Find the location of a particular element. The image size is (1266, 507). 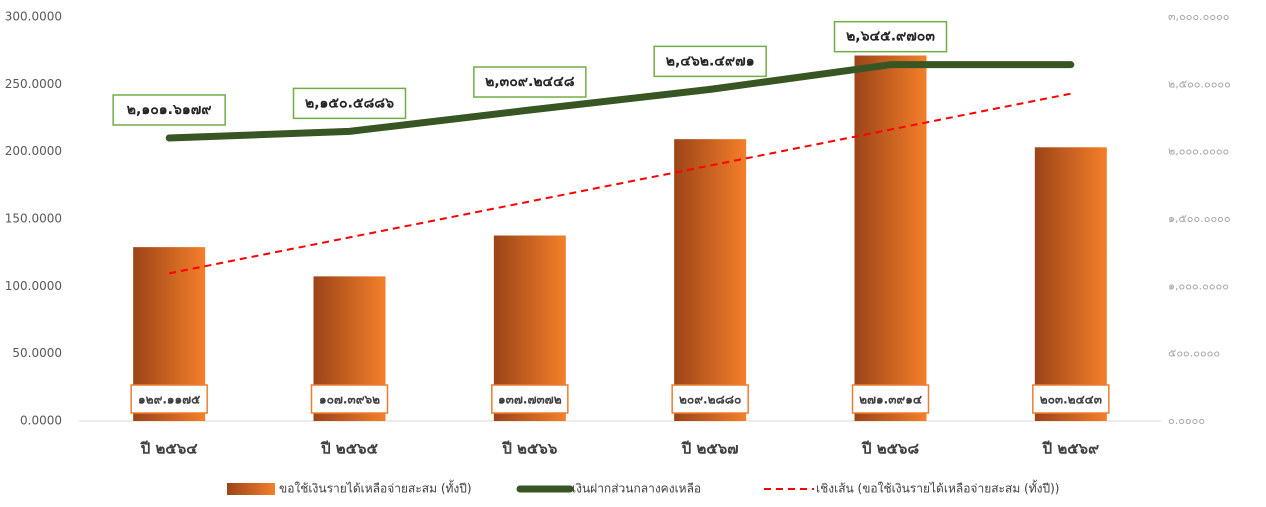

y2-tick-label: ๑,๐๐๐.๐๐๐๐ is located at coordinates (1198, 285).